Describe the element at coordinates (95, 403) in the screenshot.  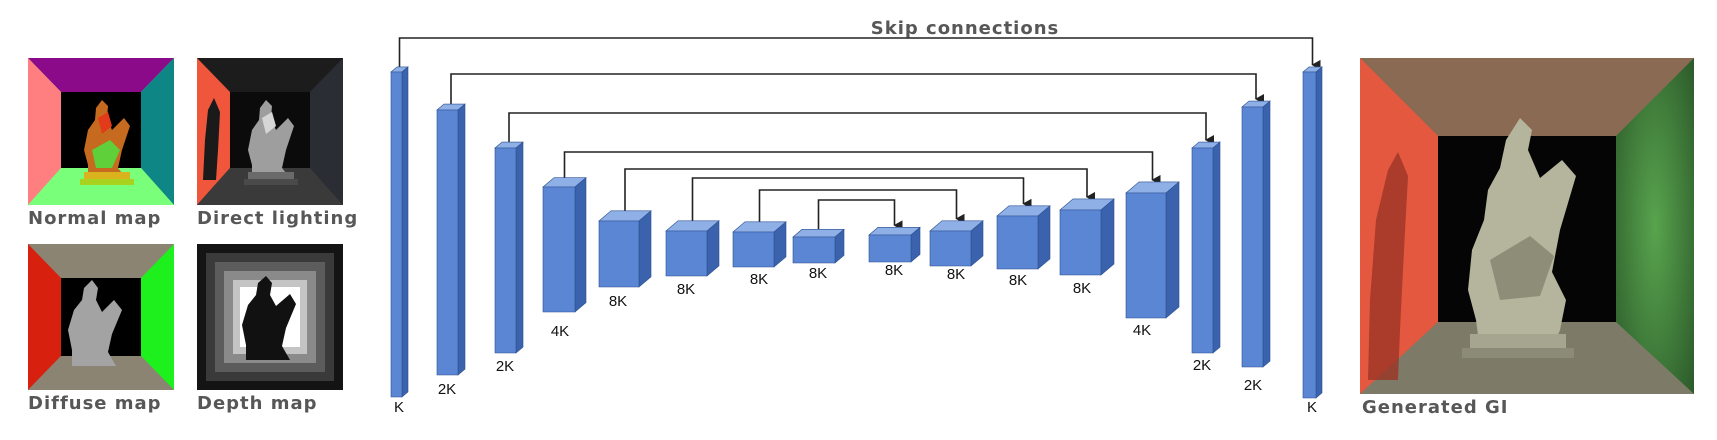
I see `diffuse-map-label: Diffuse map` at that location.